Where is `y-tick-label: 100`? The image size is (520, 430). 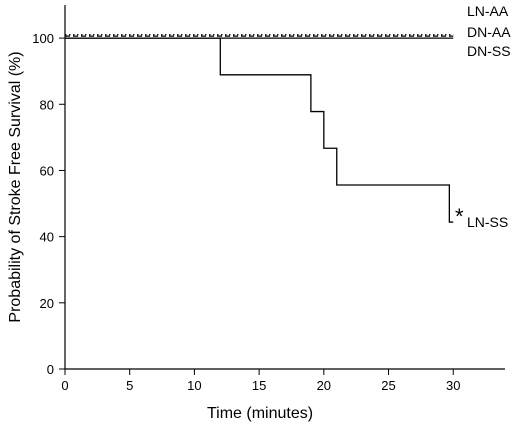
y-tick-label: 100 is located at coordinates (43, 38).